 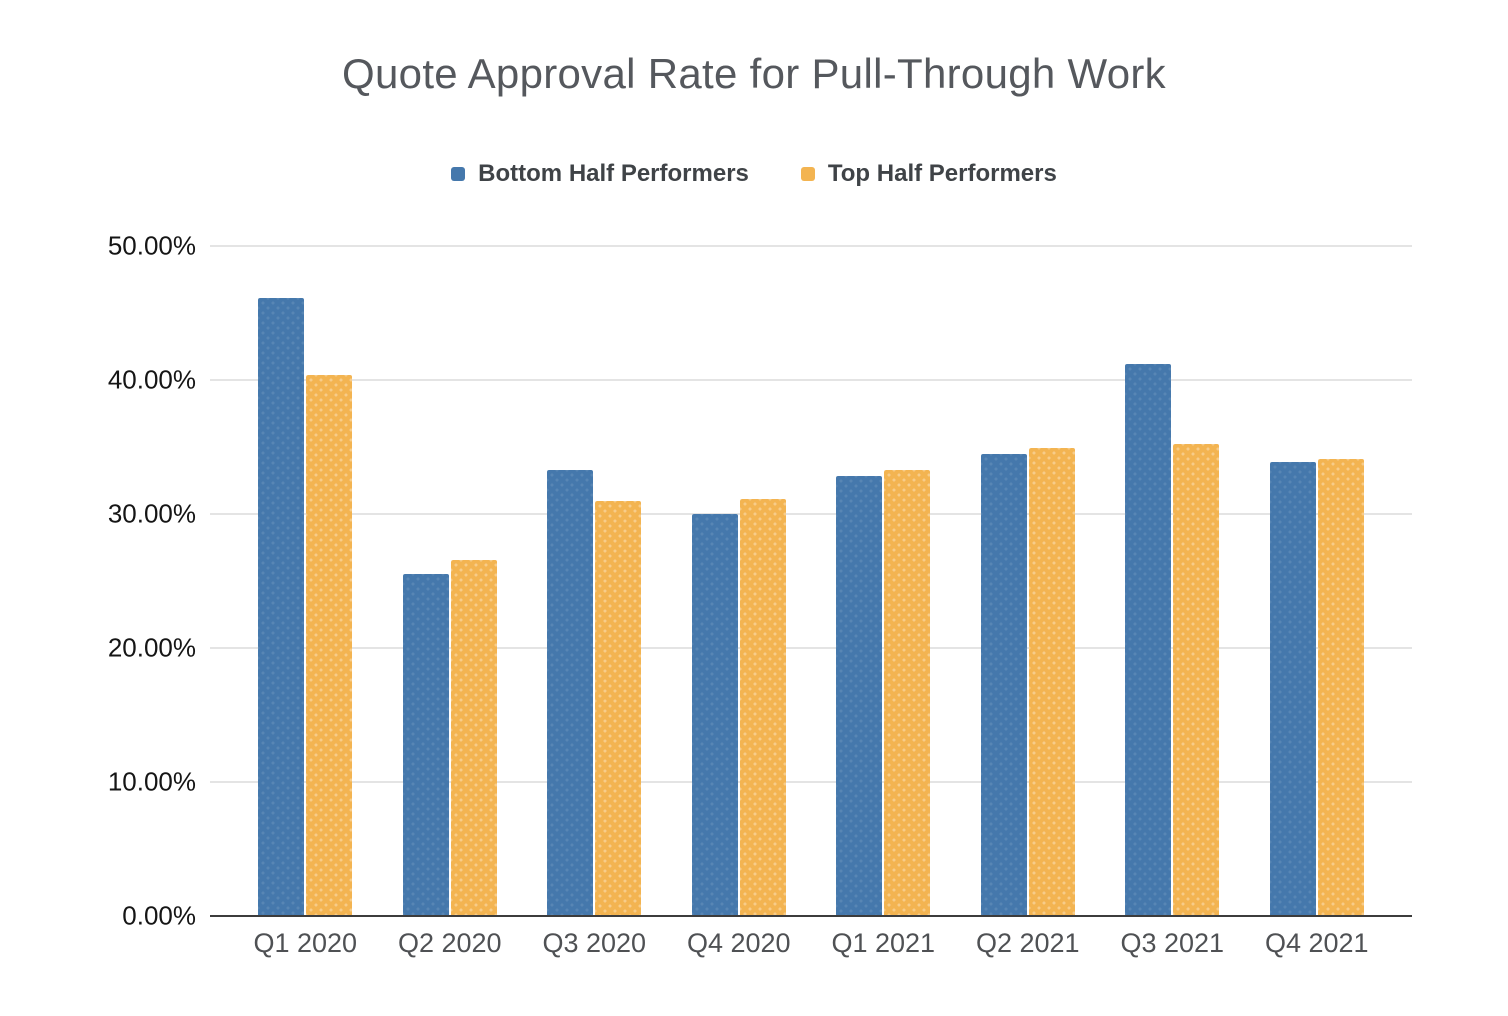 I want to click on x-tick-label: Q4 2020, so click(x=738, y=943).